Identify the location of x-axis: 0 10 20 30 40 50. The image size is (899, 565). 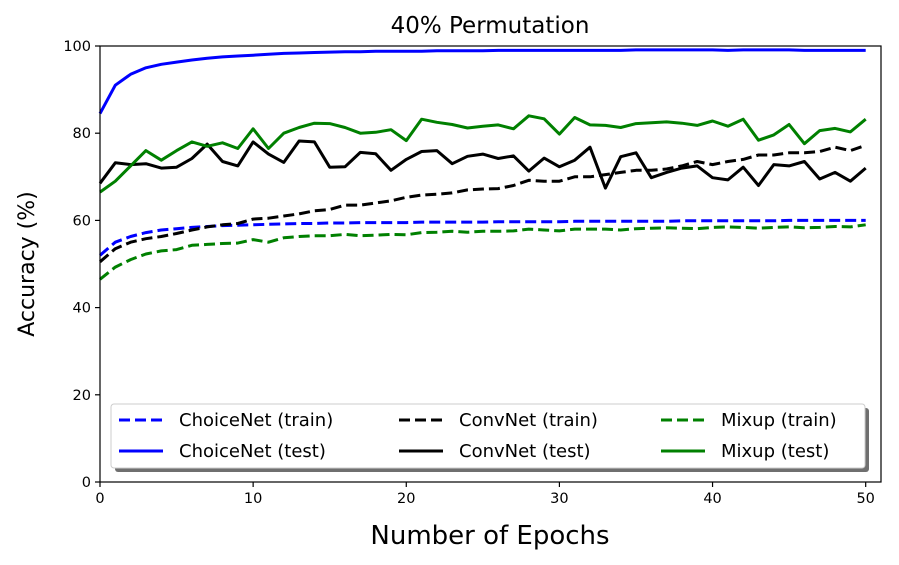
(485, 494).